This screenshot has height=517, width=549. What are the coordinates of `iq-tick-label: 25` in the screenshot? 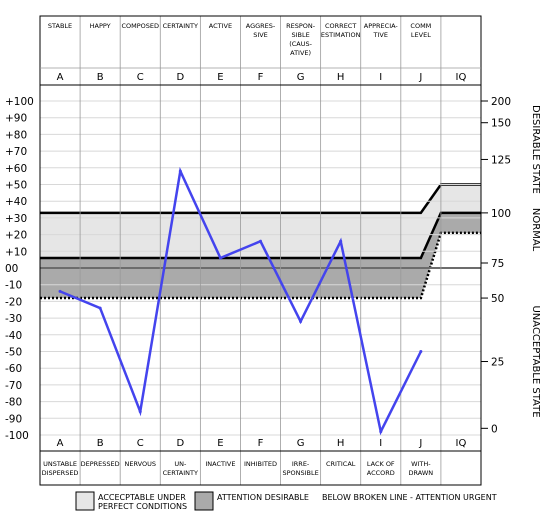 It's located at (497, 363).